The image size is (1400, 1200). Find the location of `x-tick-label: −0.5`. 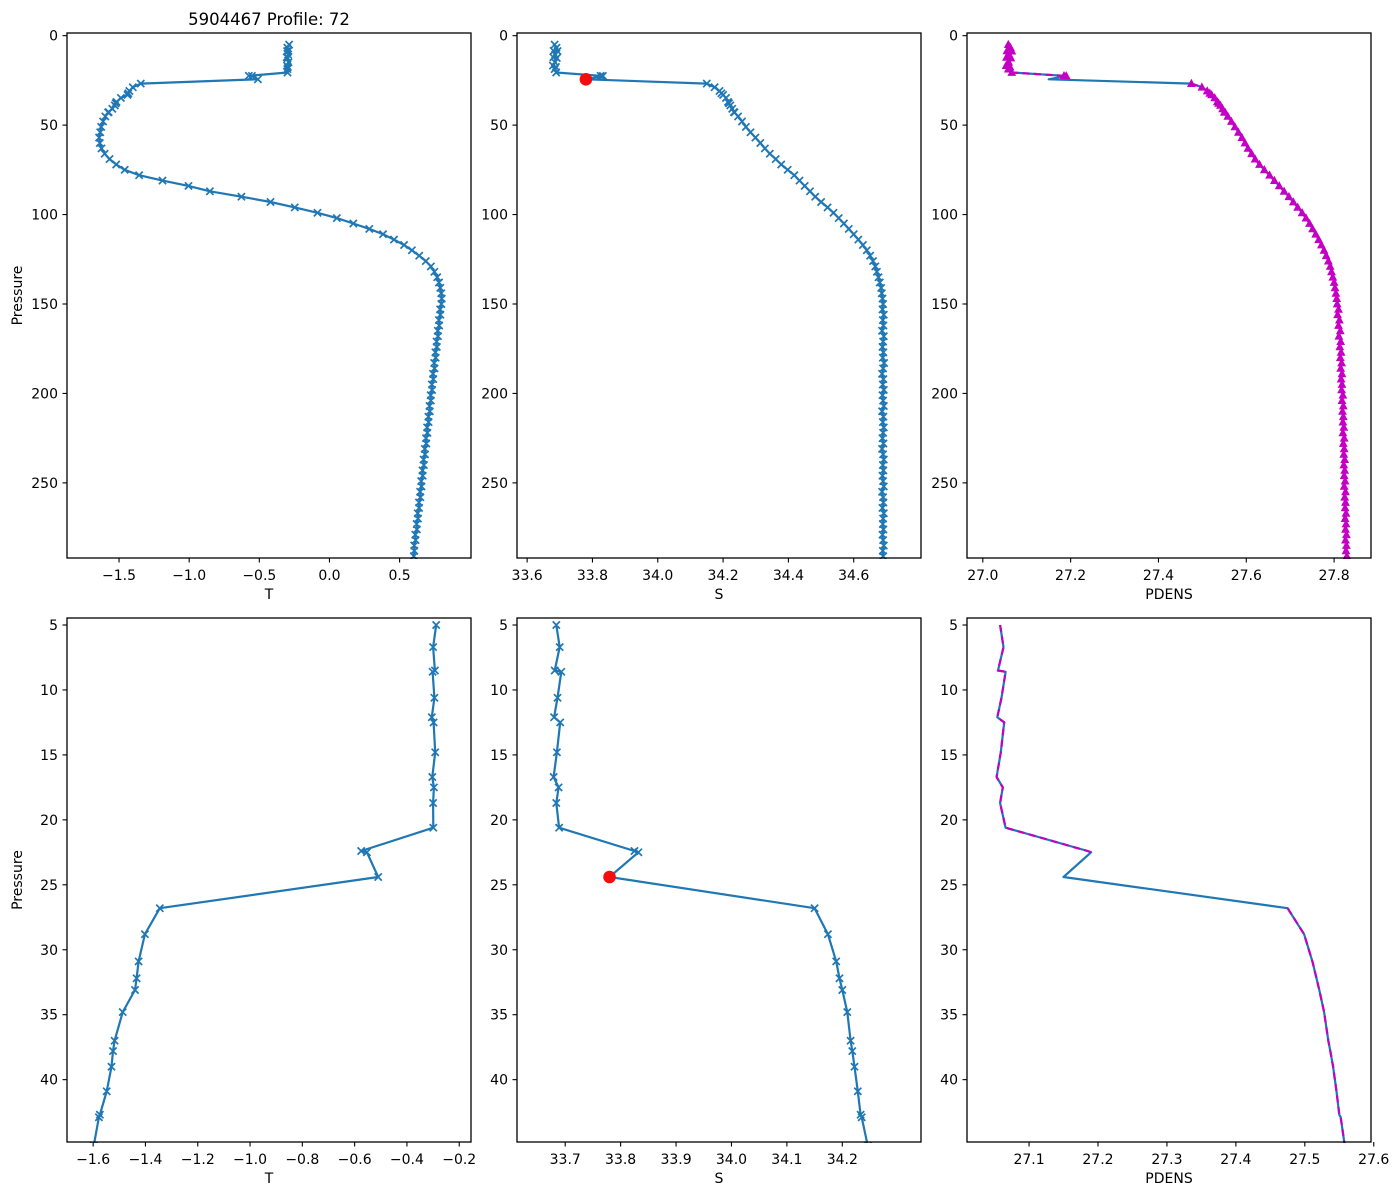

x-tick-label: −0.5 is located at coordinates (259, 576).